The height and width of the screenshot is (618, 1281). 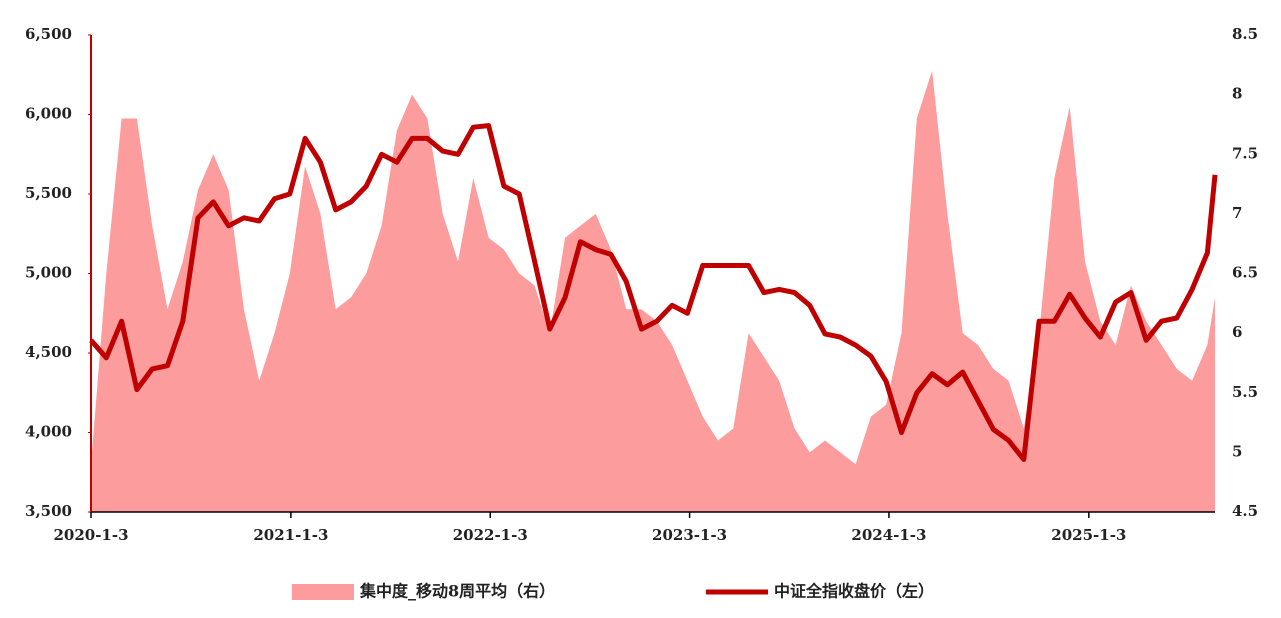 What do you see at coordinates (1245, 153) in the screenshot?
I see `y2-tick-label: 7.5` at bounding box center [1245, 153].